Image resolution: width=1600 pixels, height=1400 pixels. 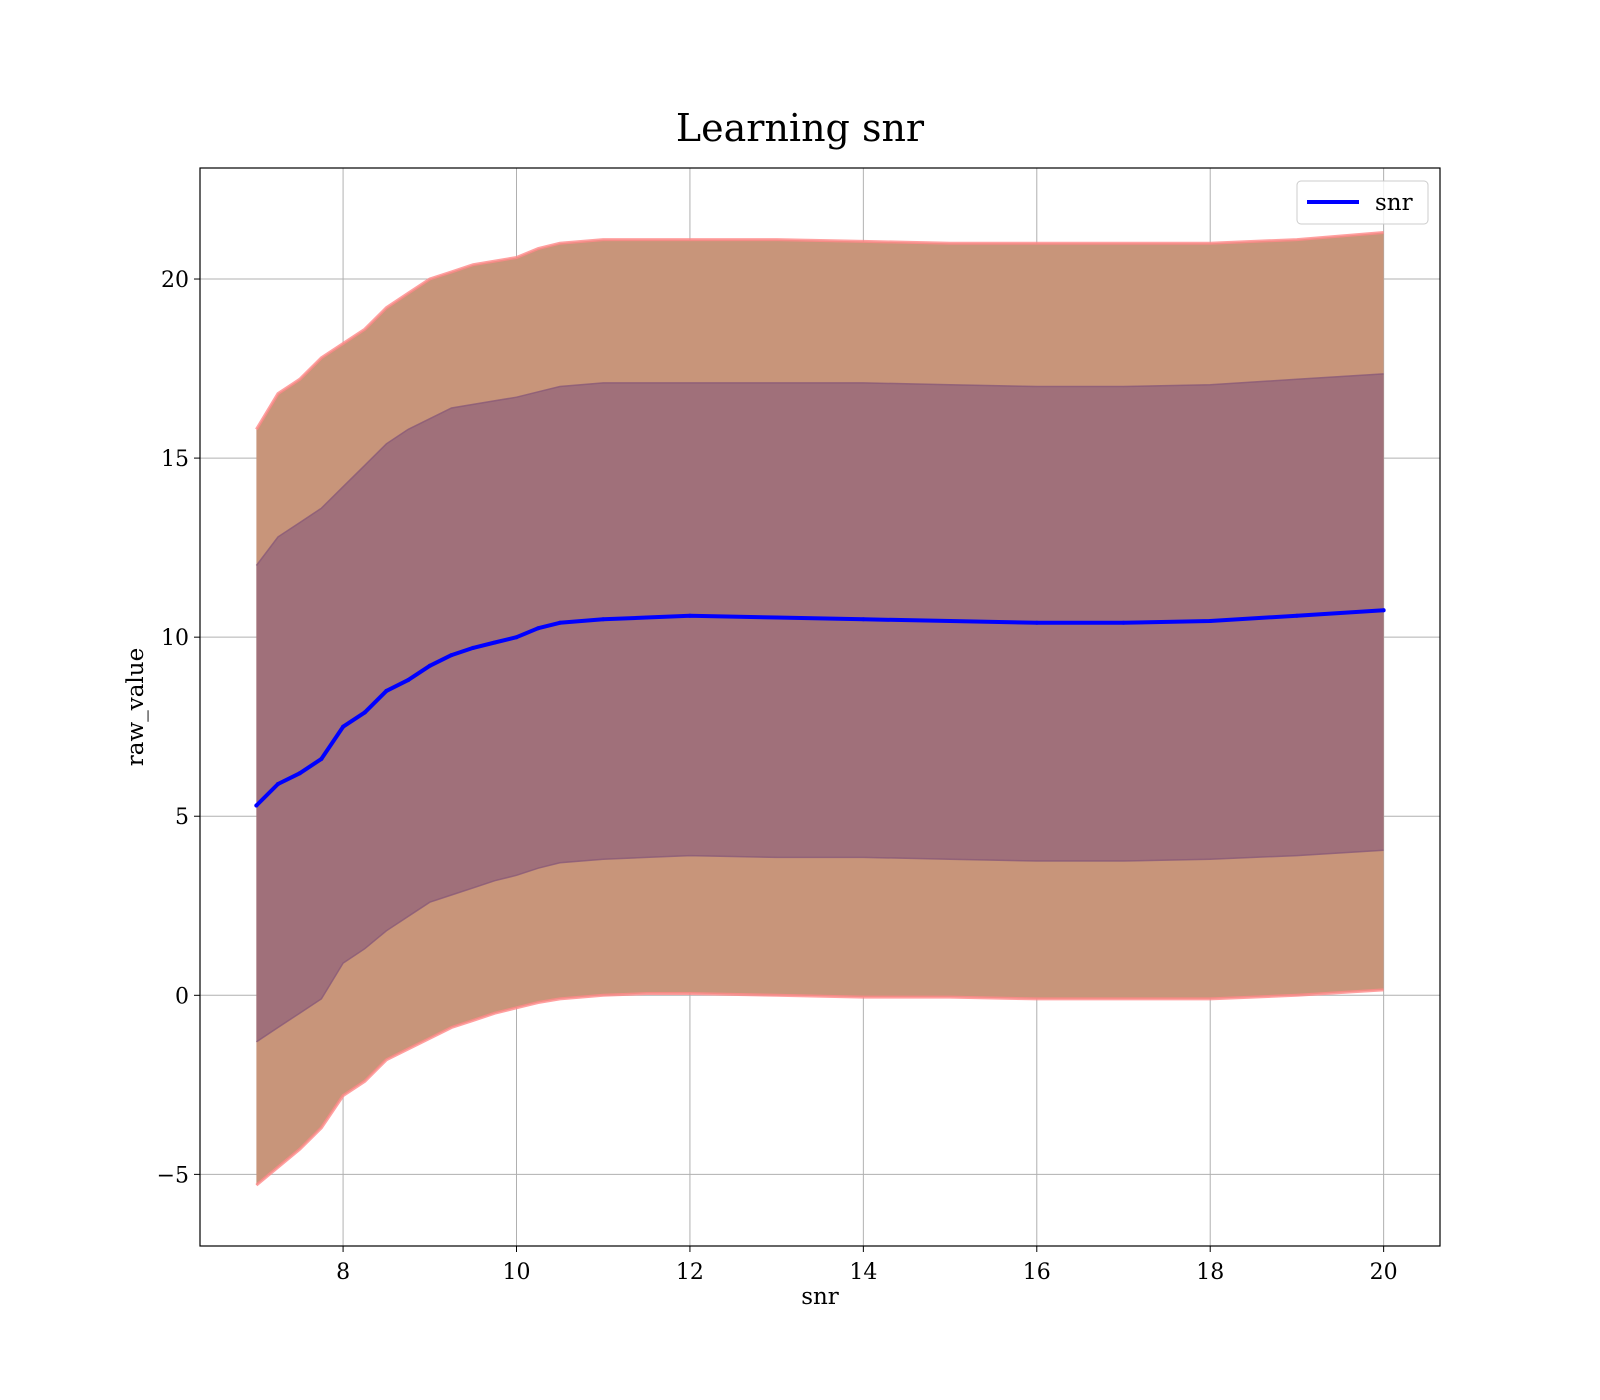 I want to click on x-tick-label: 20, so click(x=1384, y=1272).